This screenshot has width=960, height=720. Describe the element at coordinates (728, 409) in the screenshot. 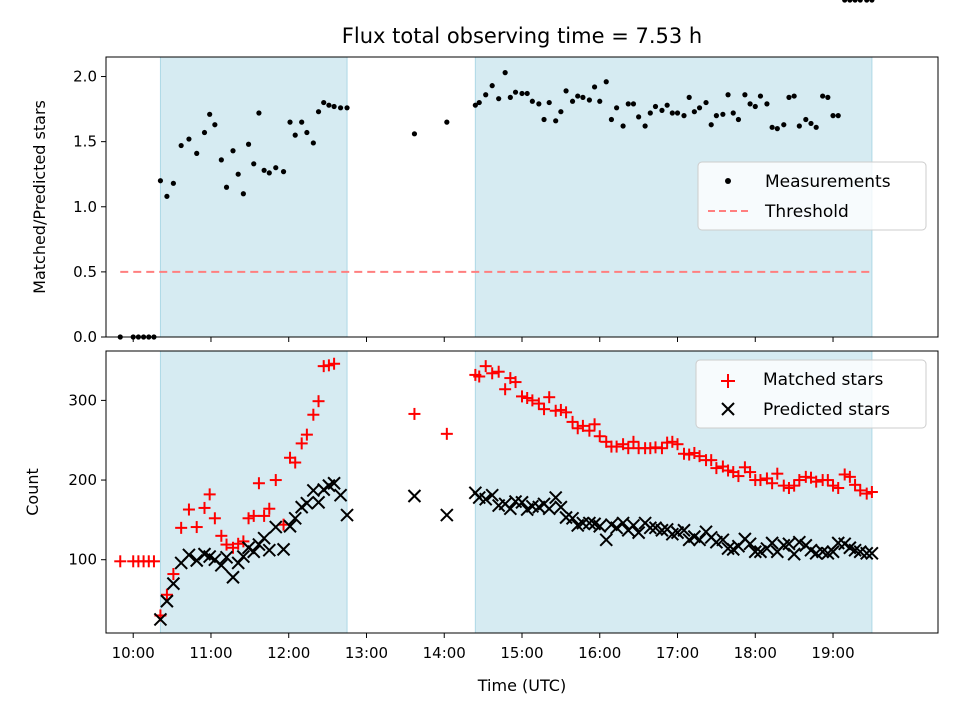

I see `legend-marker-predicted` at that location.